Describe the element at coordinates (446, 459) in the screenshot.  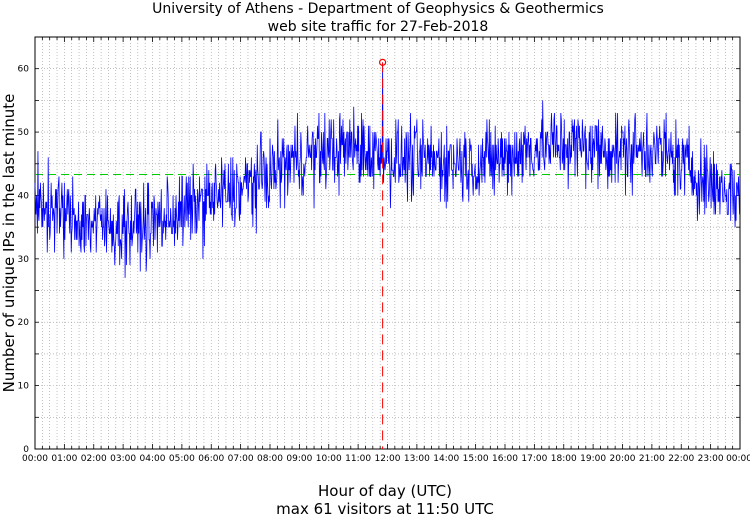
I see `x-tick-label: 14:00` at that location.